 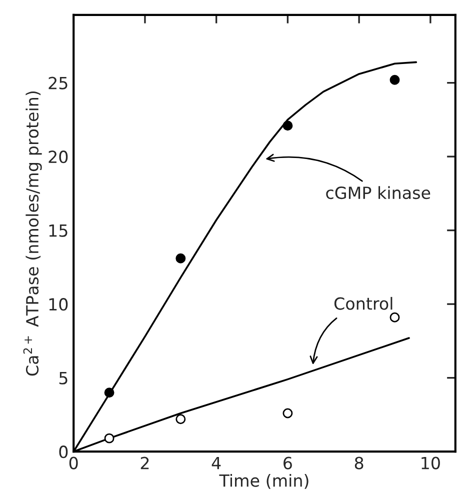 I want to click on x-tick-label: 4, so click(x=216, y=463).